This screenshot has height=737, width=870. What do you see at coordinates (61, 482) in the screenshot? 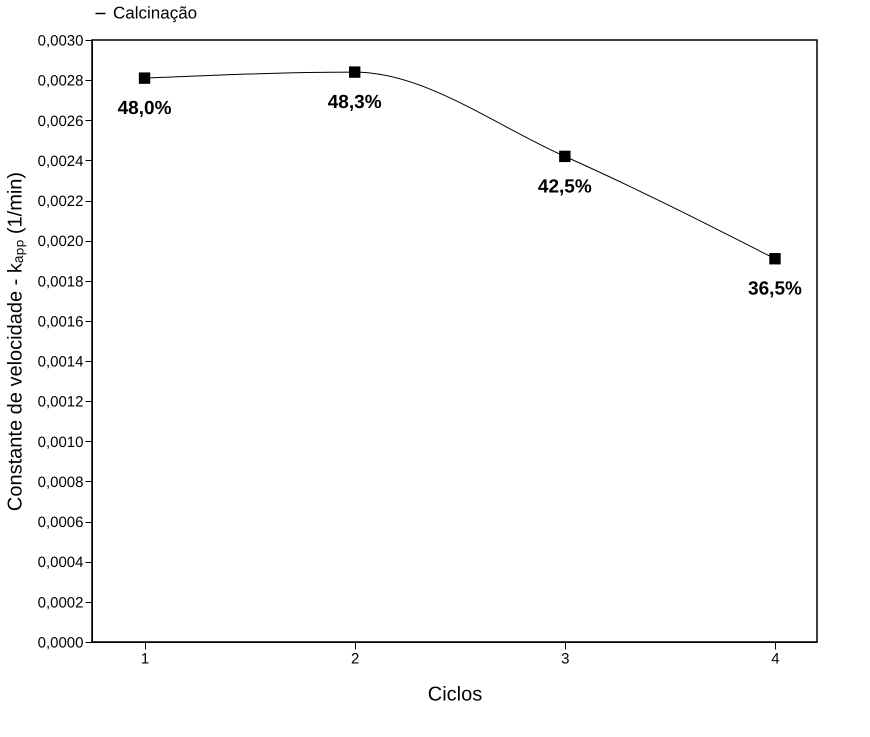
I see `y-tick-label: 0,0008` at bounding box center [61, 482].